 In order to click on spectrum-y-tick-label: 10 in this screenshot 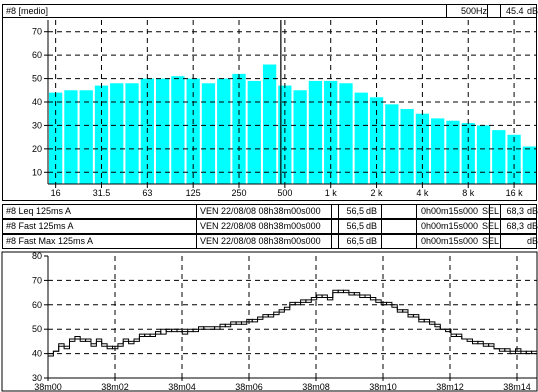, I will do `click(37, 172)`.